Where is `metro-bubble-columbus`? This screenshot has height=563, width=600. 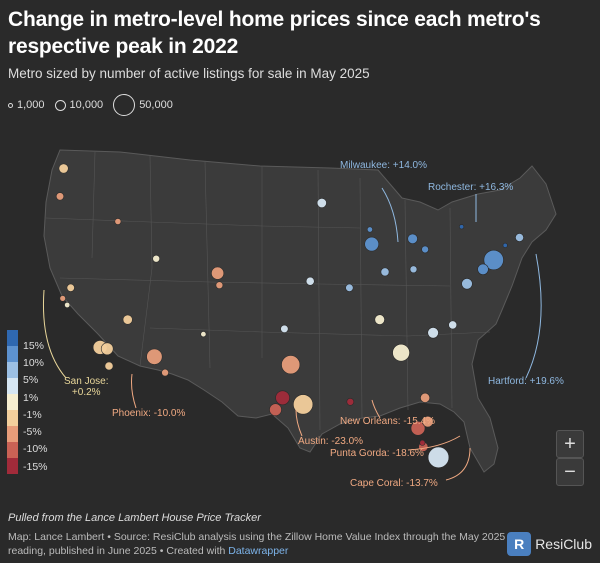 metro-bubble-columbus is located at coordinates (413, 269).